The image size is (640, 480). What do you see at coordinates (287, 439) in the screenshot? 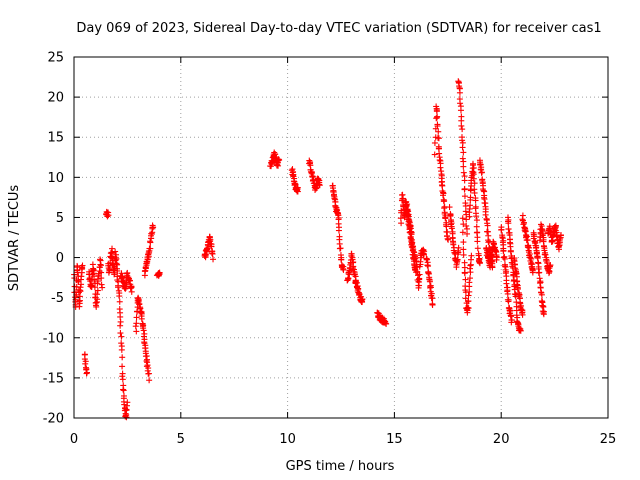
I see `x-tick-label: 10` at bounding box center [287, 439].